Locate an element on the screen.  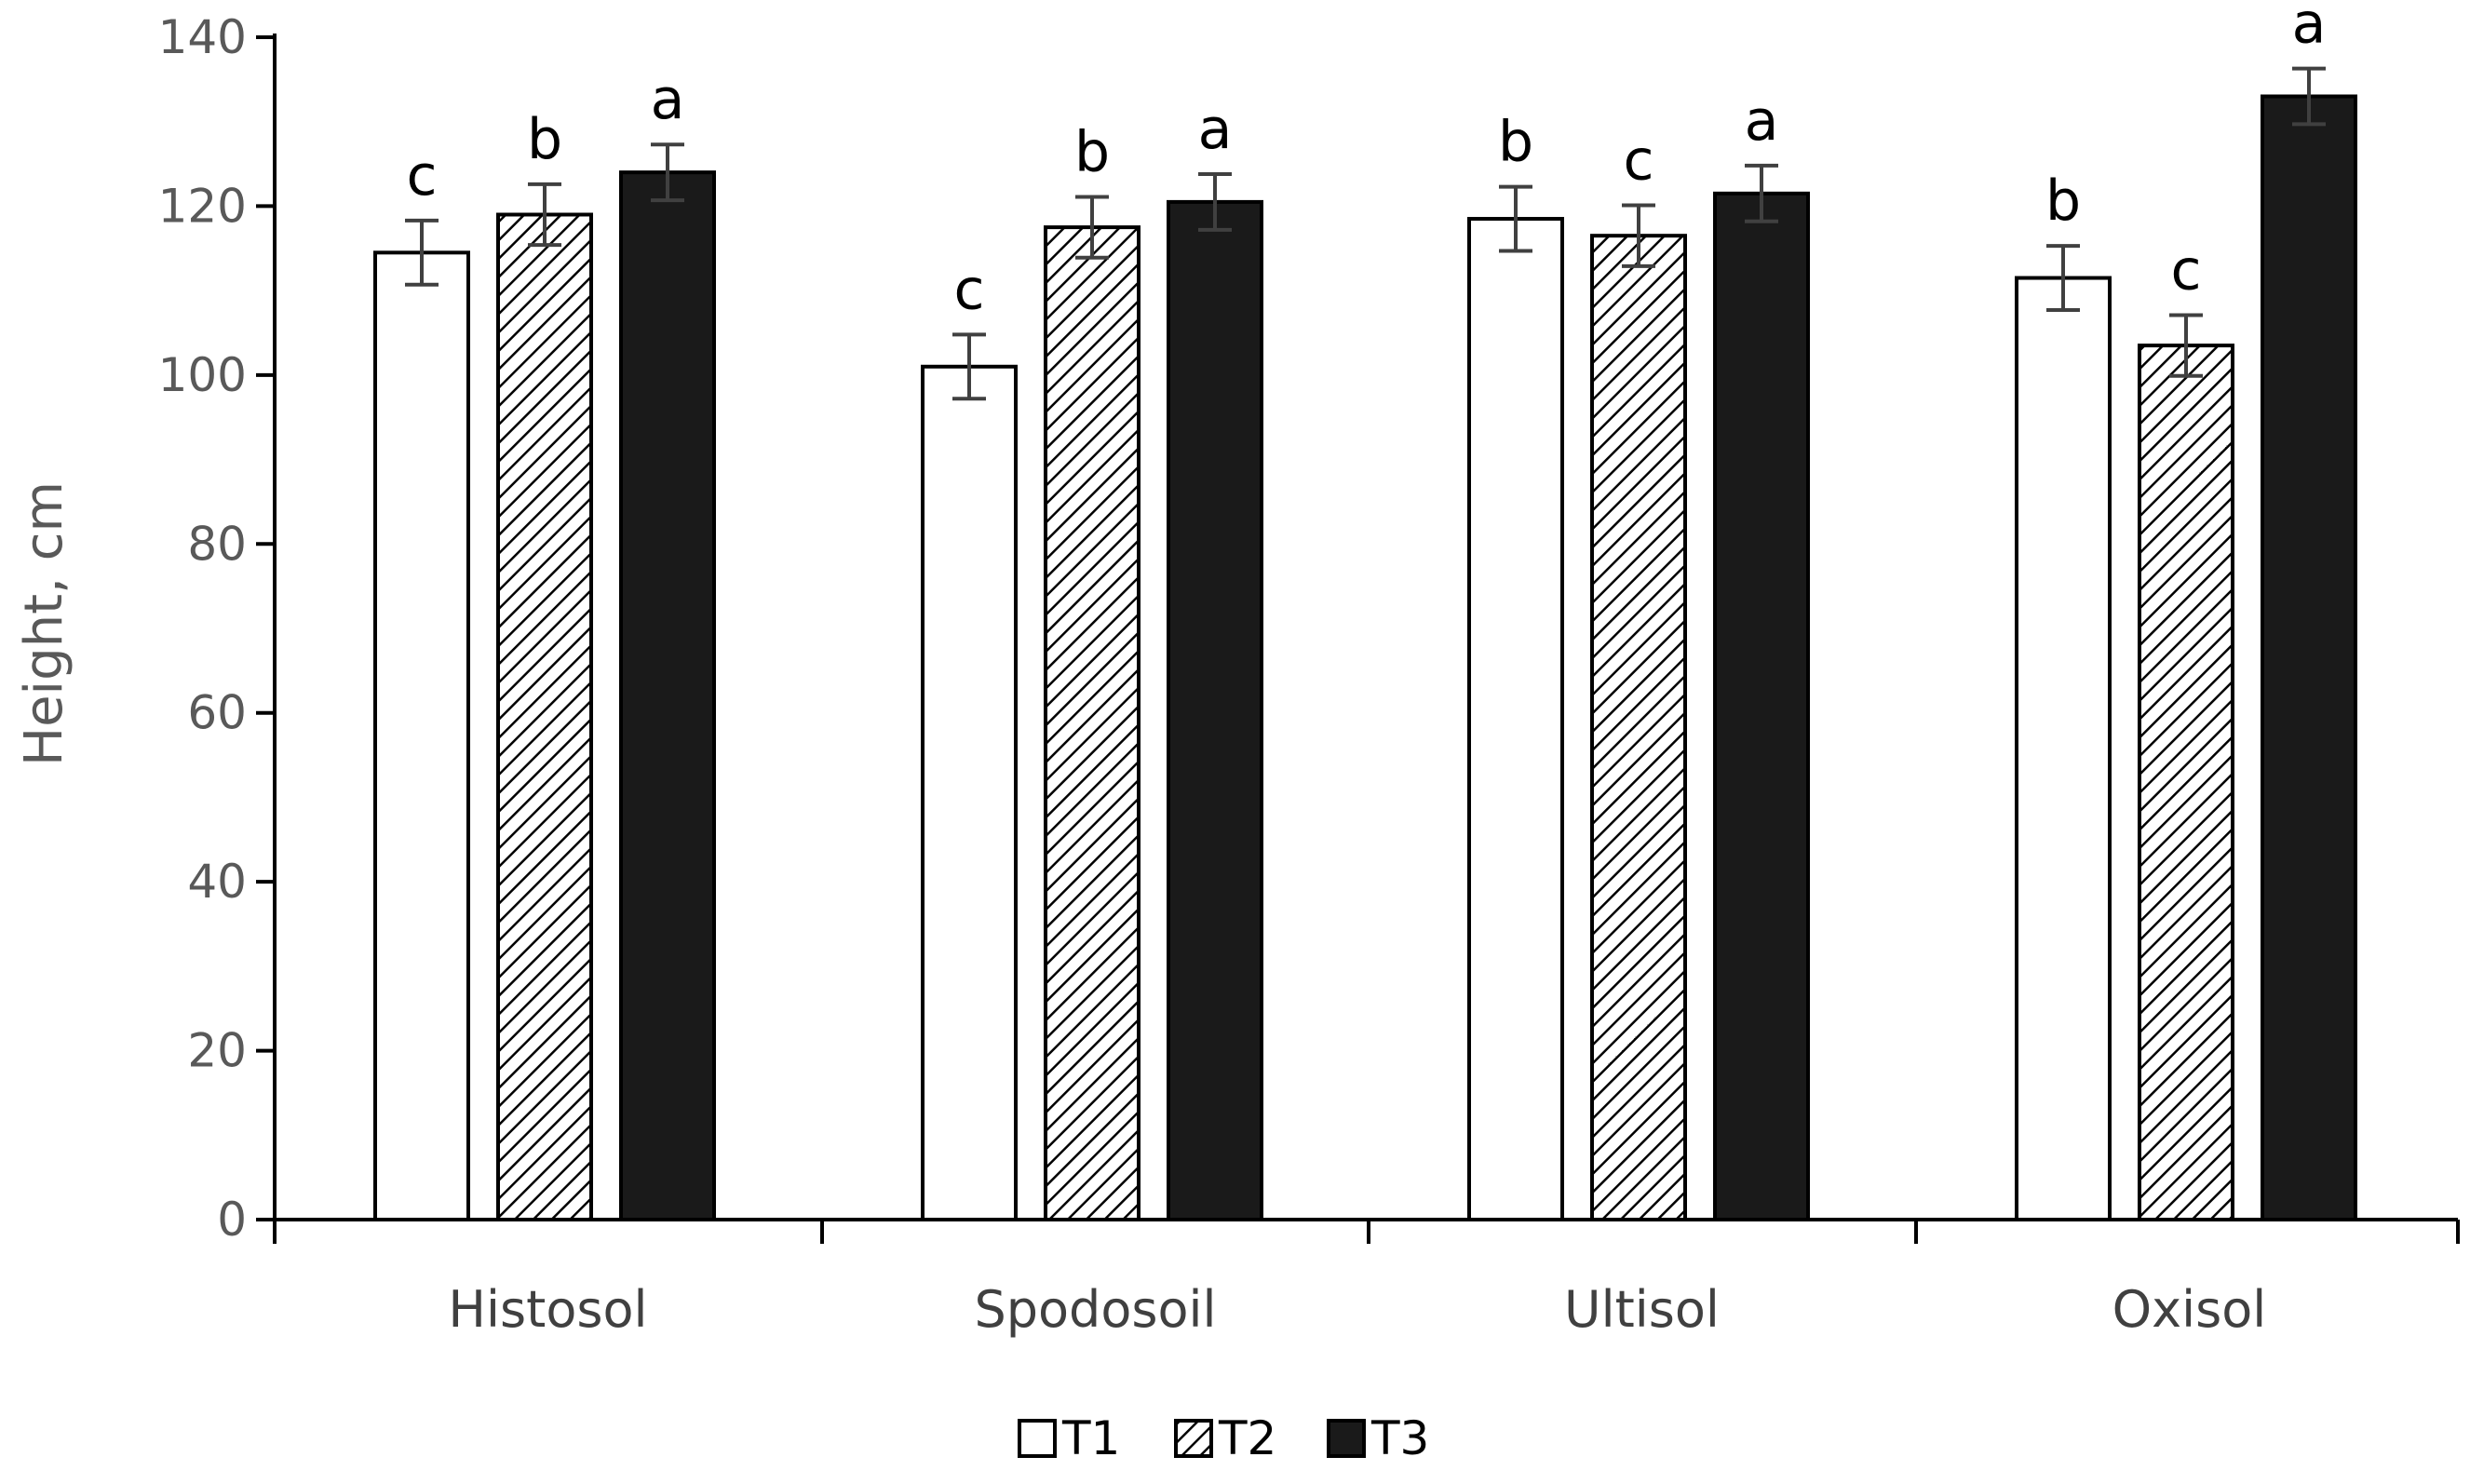
y-tick-label: 140 is located at coordinates (202, 37).